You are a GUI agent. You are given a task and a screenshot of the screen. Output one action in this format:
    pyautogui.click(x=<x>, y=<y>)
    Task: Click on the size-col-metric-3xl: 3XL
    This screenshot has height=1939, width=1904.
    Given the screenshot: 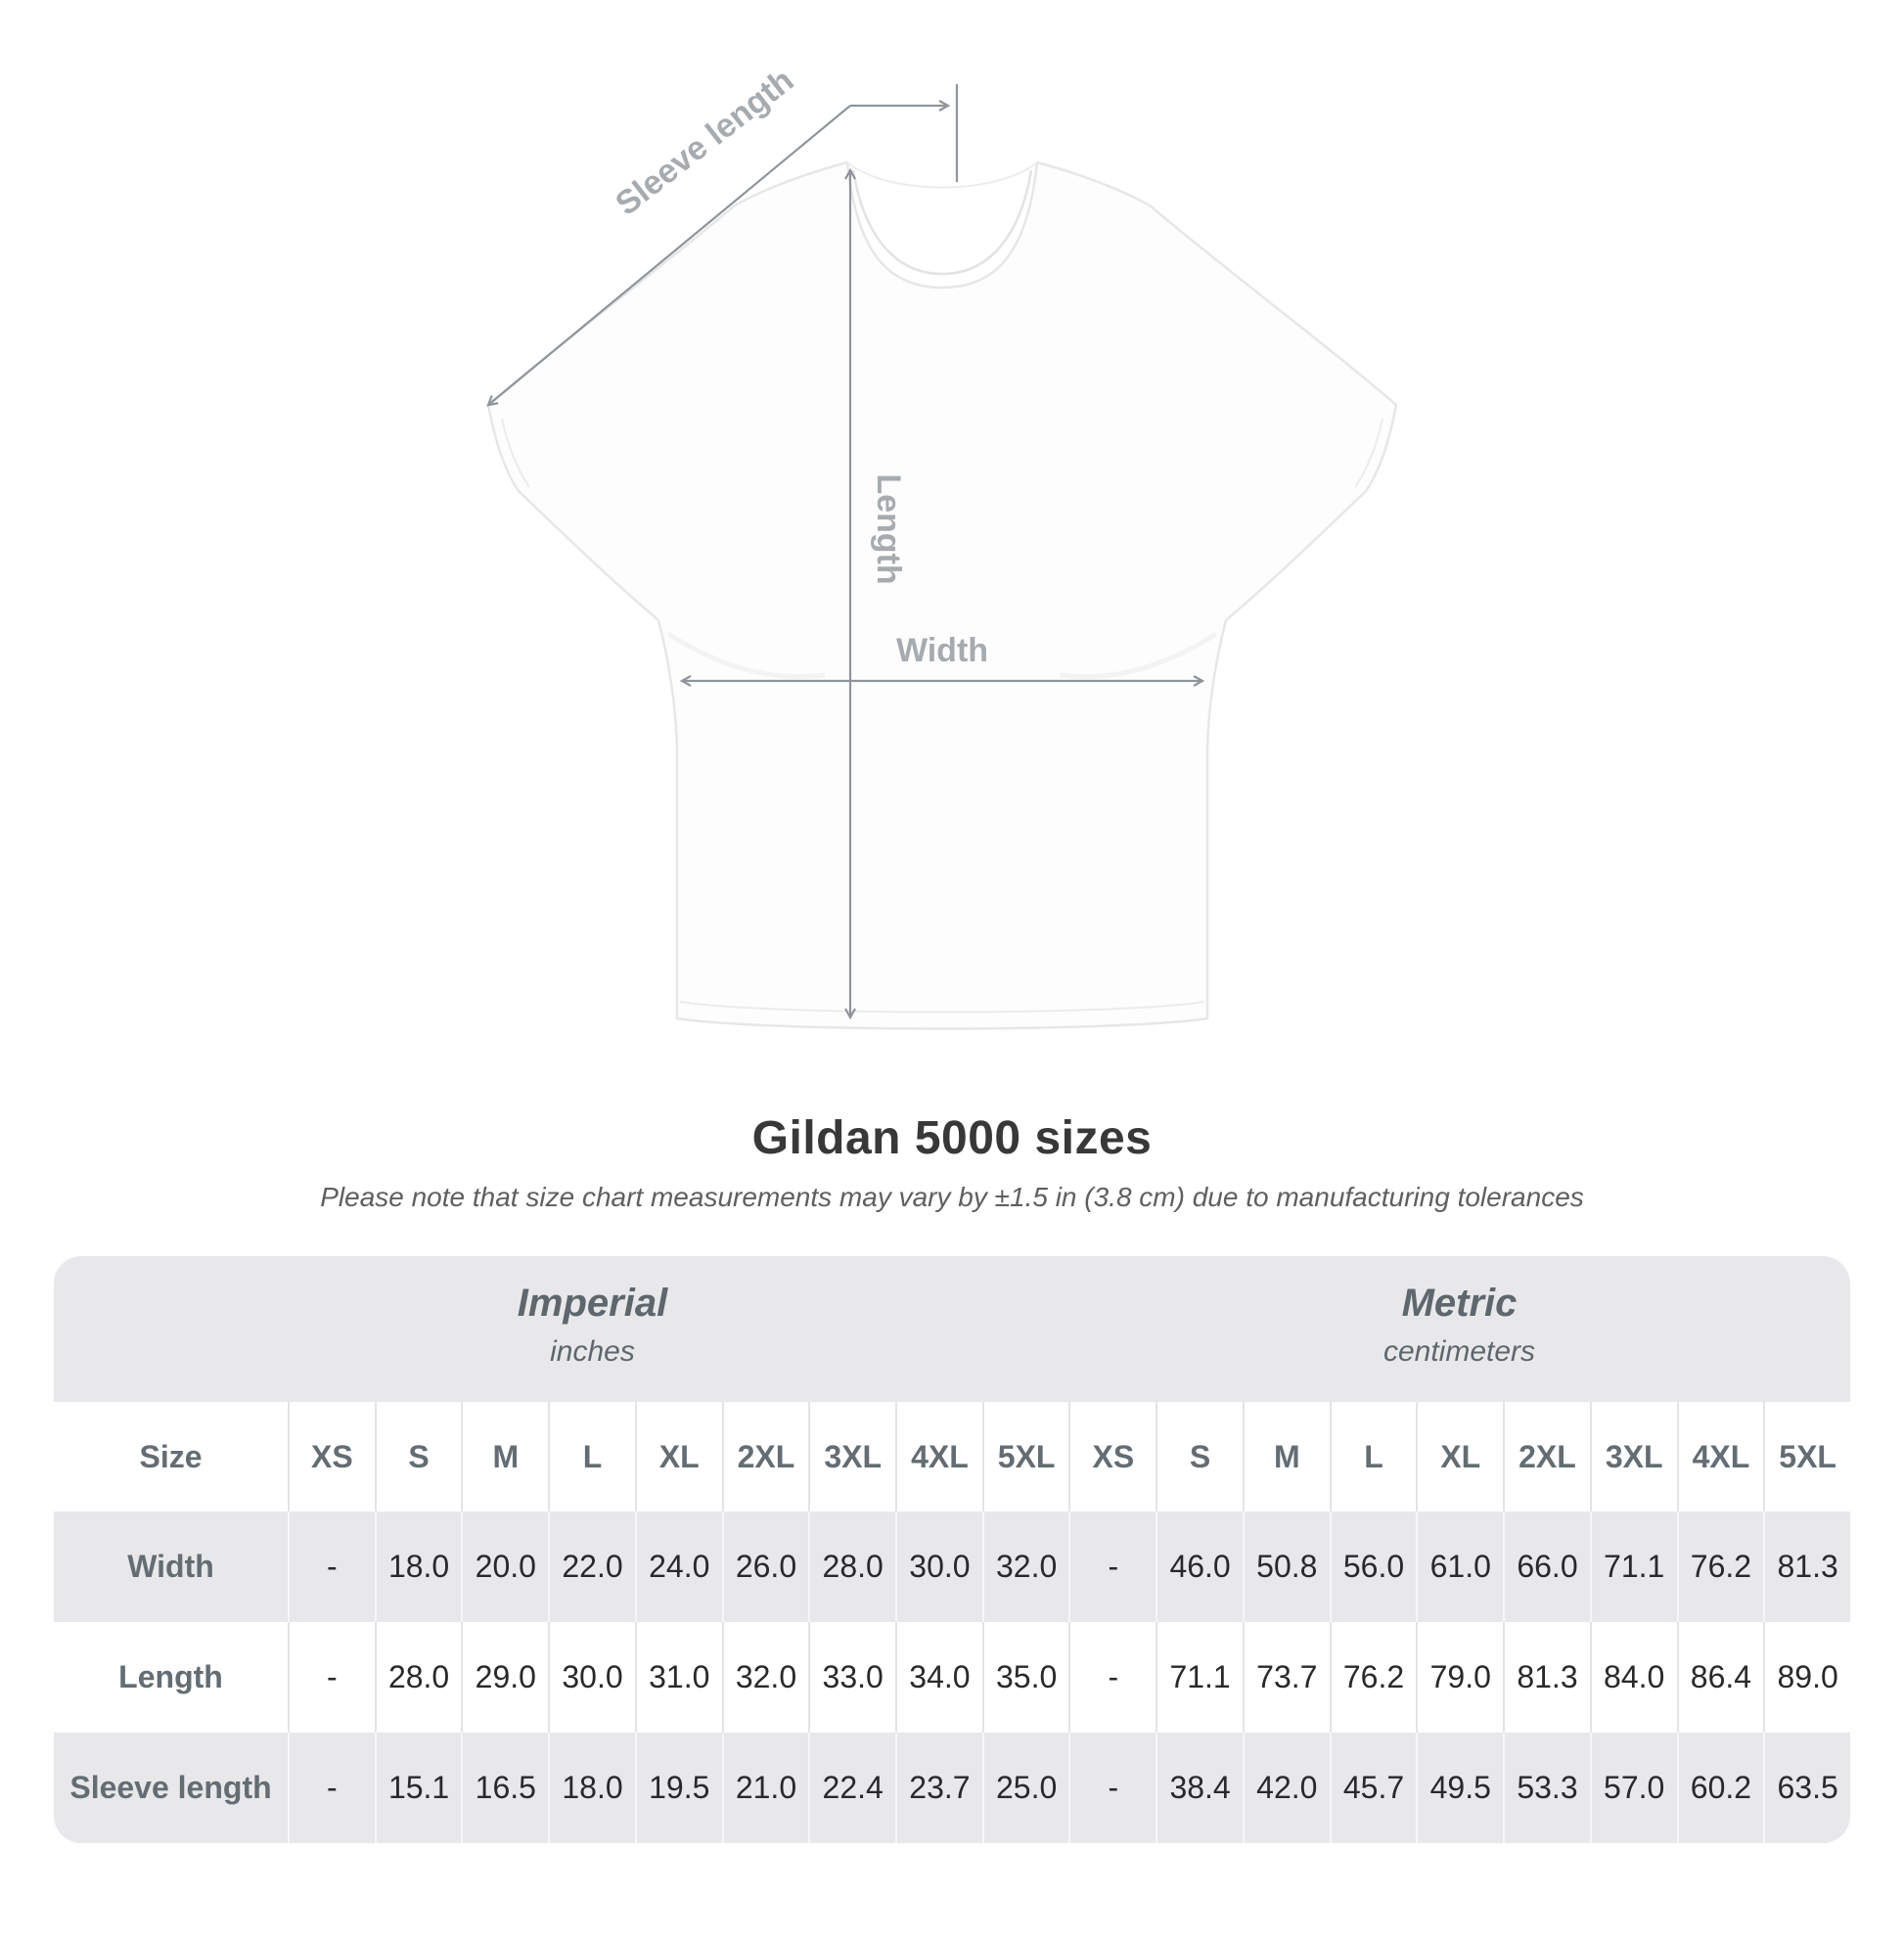 What is the action you would take?
    pyautogui.click(x=1633, y=1456)
    